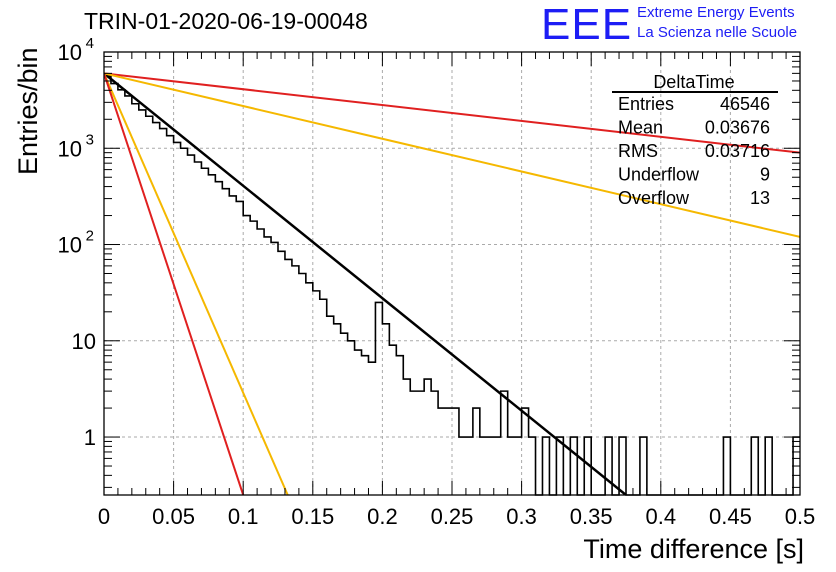 The height and width of the screenshot is (572, 836). What do you see at coordinates (90, 437) in the screenshot?
I see `y-tick-label: 1` at bounding box center [90, 437].